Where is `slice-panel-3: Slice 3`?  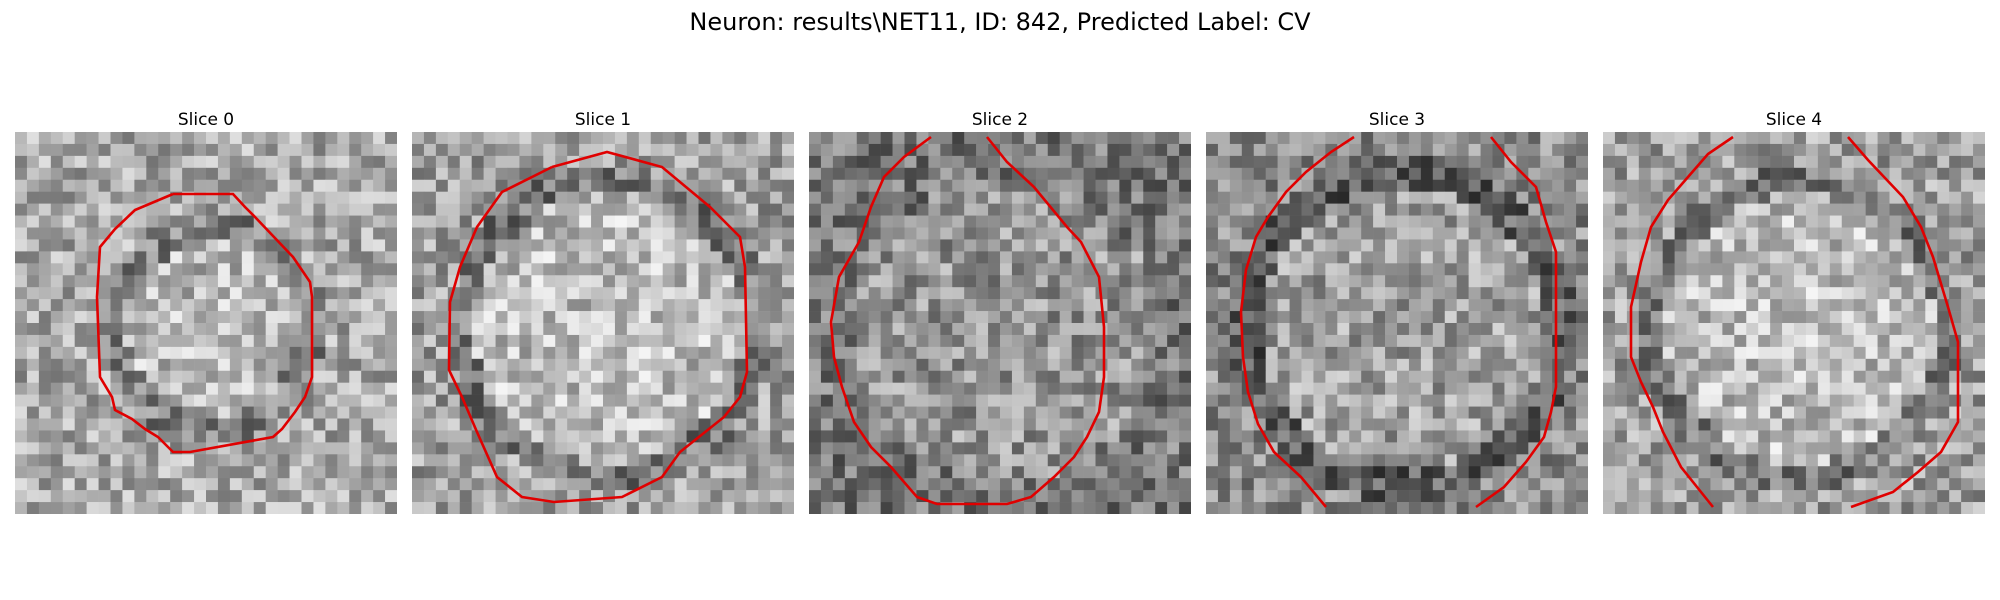 slice-panel-3: Slice 3 is located at coordinates (1397, 311).